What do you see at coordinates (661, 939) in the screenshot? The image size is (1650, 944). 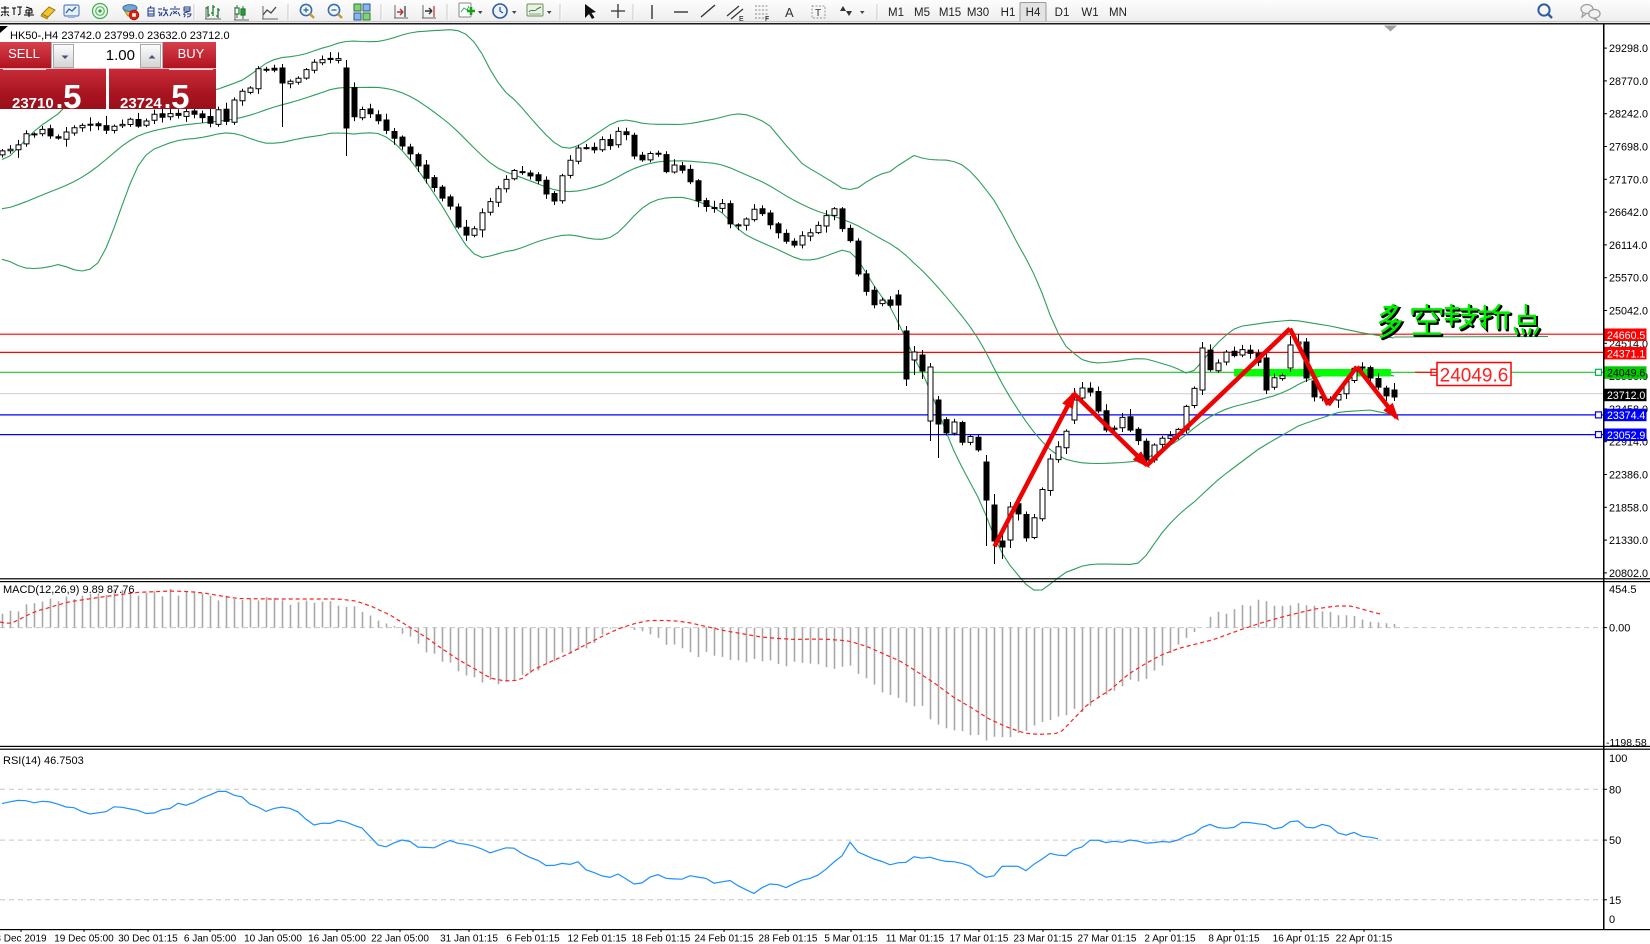 I see `svg-text: 18 Feb 01:15` at bounding box center [661, 939].